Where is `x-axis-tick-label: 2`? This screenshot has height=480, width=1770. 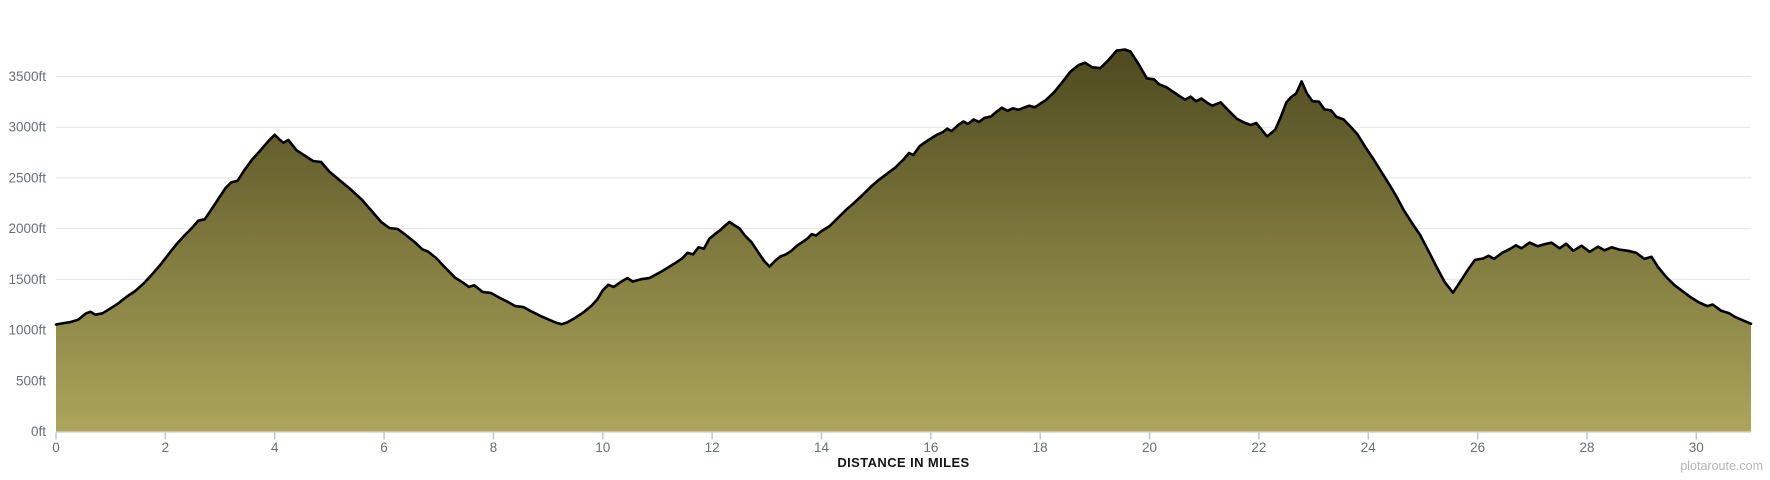 x-axis-tick-label: 2 is located at coordinates (166, 447).